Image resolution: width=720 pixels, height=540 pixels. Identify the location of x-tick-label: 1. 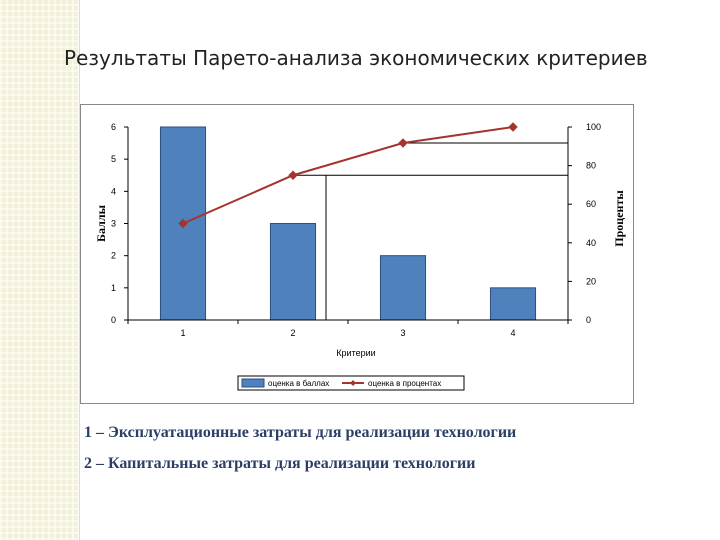
(182, 333).